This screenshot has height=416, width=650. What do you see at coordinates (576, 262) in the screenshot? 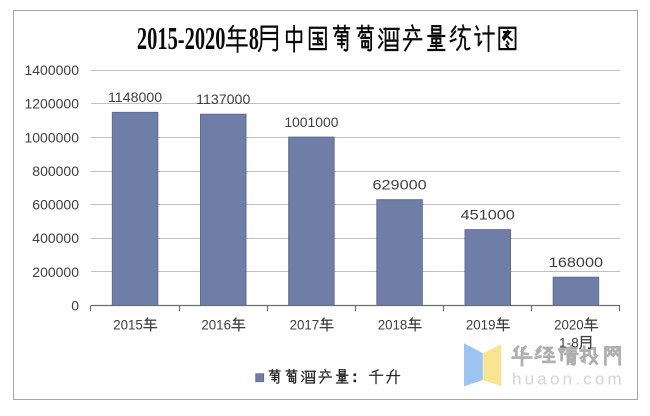
I see `svg-text: 168000` at bounding box center [576, 262].